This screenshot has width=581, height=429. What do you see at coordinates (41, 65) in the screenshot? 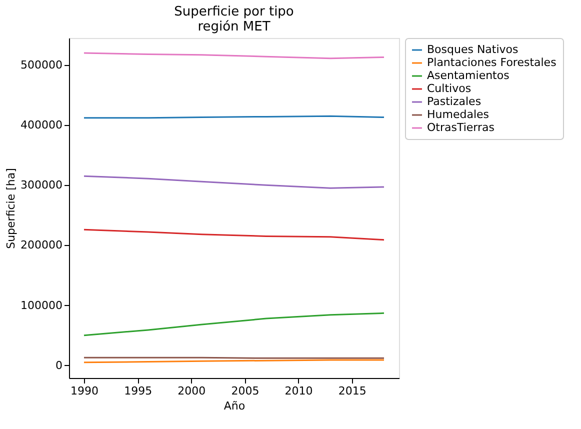
I see `y-tick-label: 500000` at bounding box center [41, 65].